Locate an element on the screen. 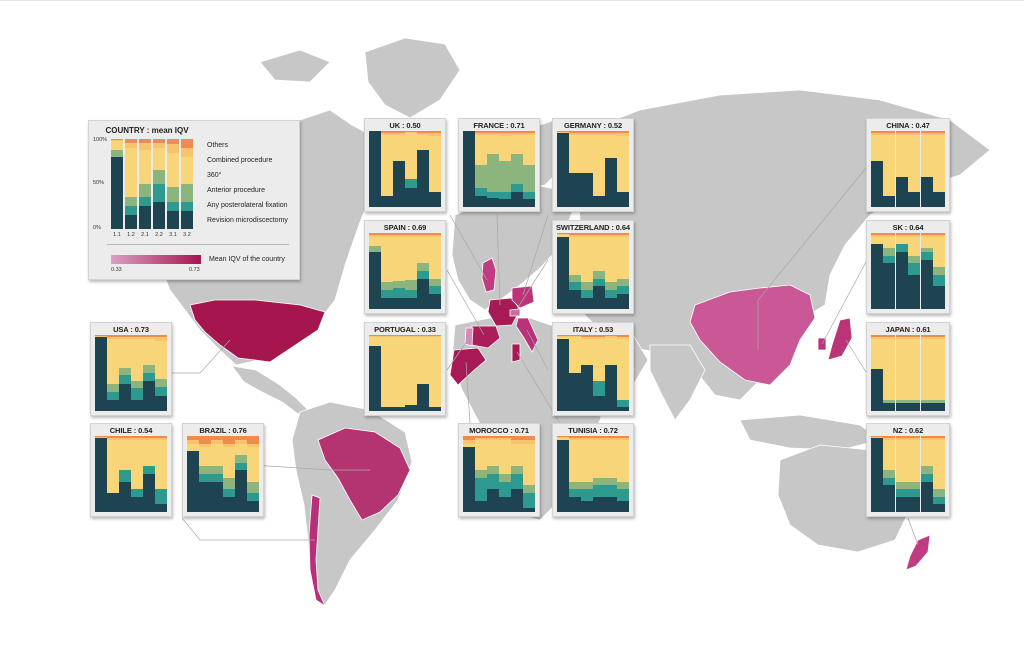  legend-category: 1.2 is located at coordinates (131, 235).